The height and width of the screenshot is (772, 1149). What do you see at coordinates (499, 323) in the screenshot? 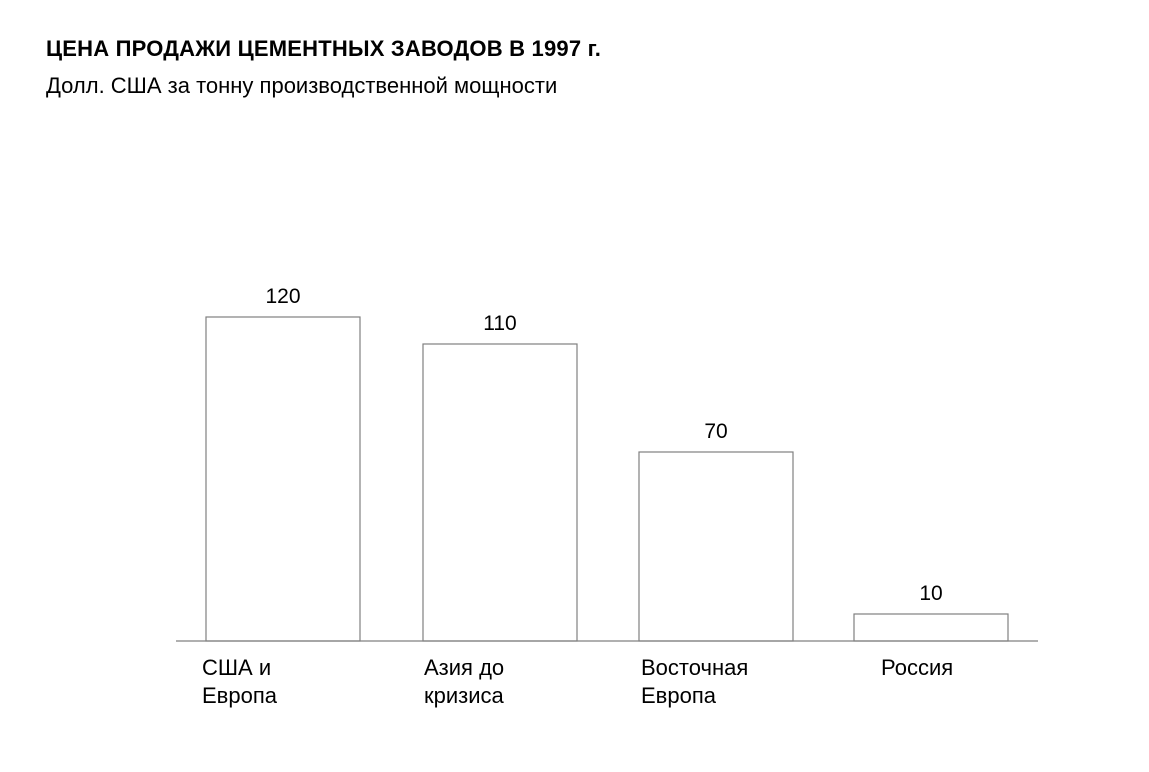
I see `data-label-1: 110` at bounding box center [499, 323].